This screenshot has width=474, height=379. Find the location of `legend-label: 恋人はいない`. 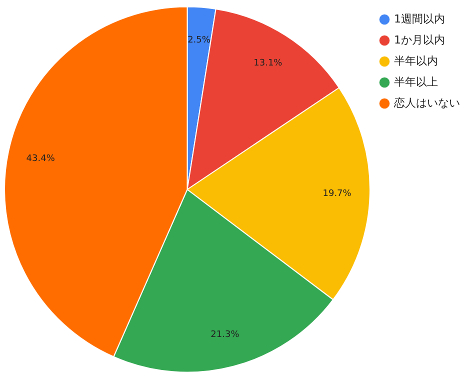

legend-label: 恋人はいない is located at coordinates (426, 103).